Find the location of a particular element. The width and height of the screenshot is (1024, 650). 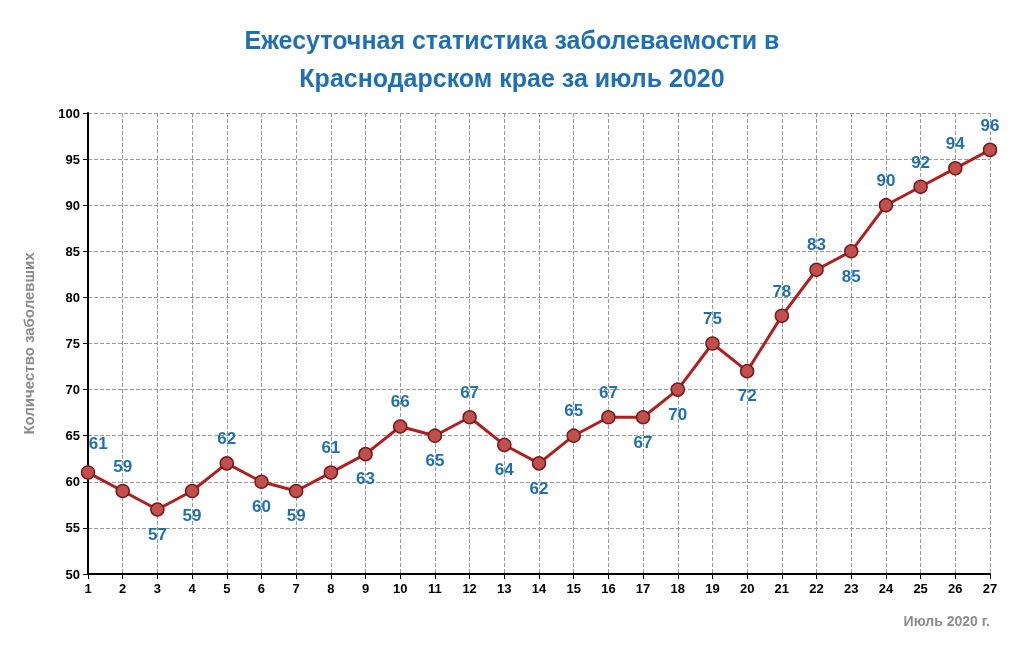

x-tick-label: 26 is located at coordinates (955, 588).